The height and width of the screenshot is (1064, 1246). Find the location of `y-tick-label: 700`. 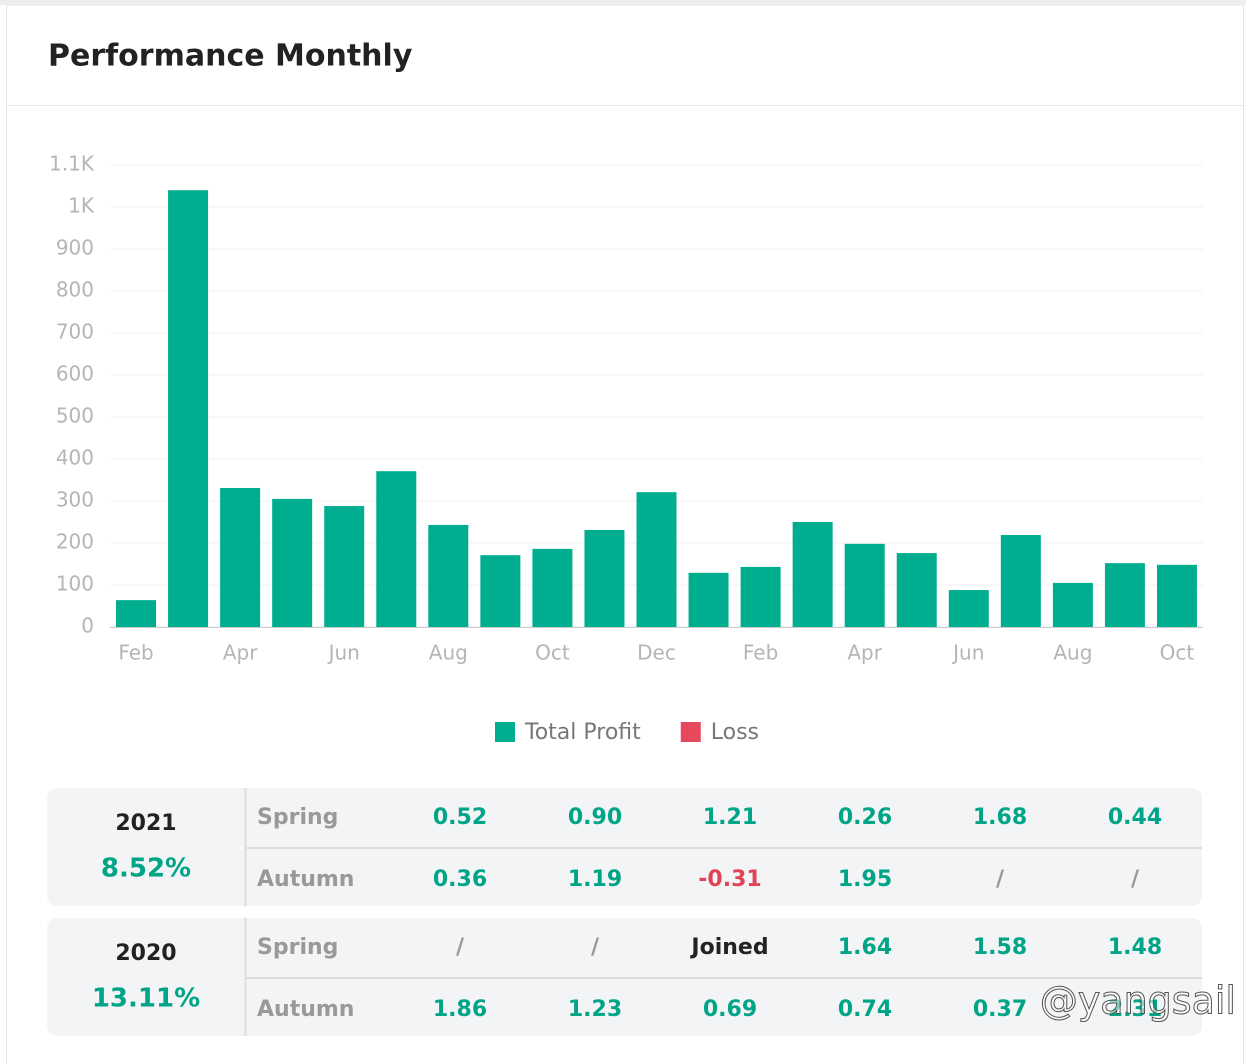

y-tick-label: 700 is located at coordinates (75, 332).